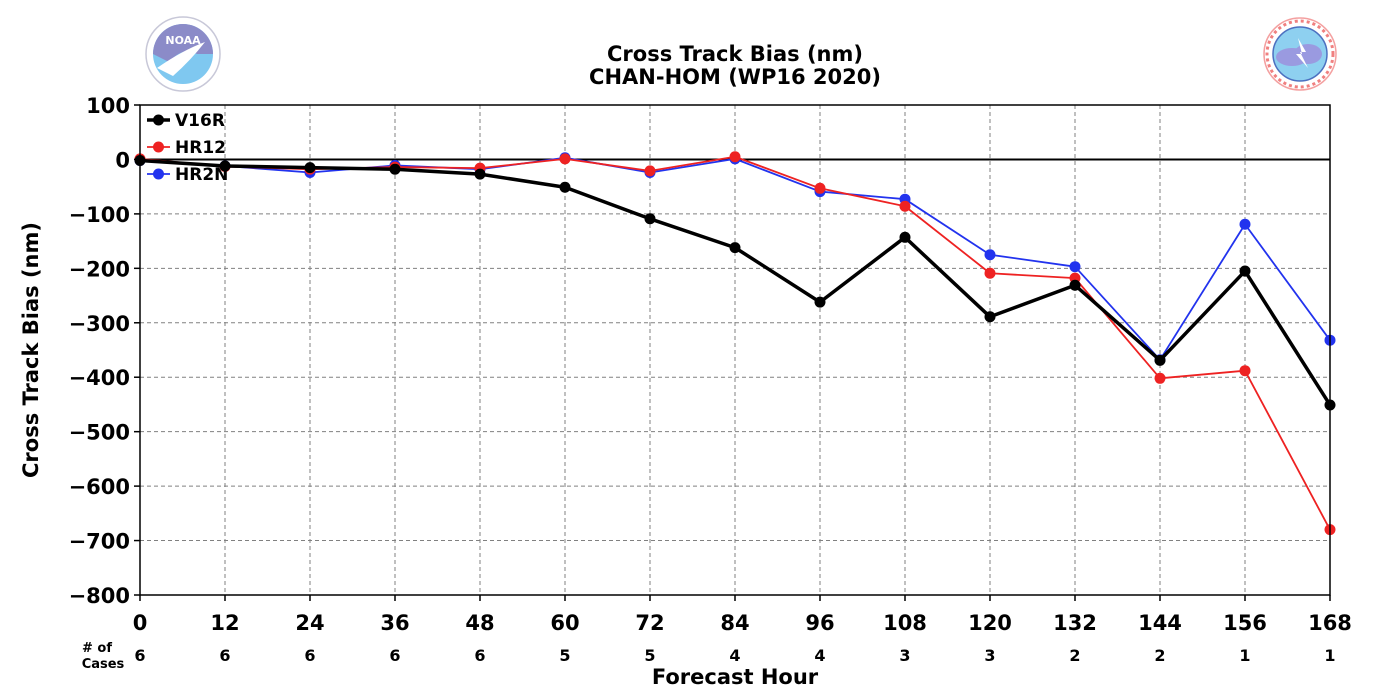  I want to click on nws-logo, so click(1300, 54).